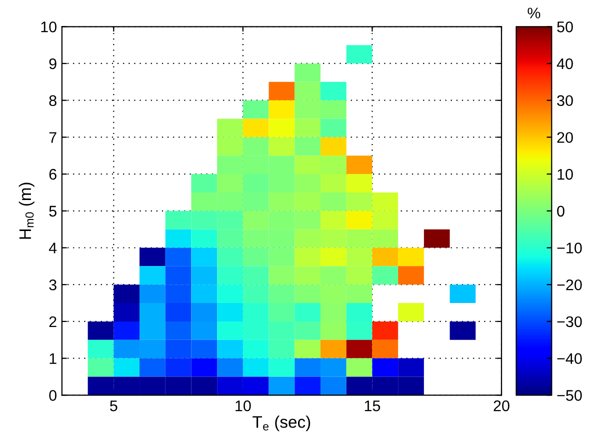 The height and width of the screenshot is (444, 590). Describe the element at coordinates (560, 211) in the screenshot. I see `color-bar-label: 0` at that location.